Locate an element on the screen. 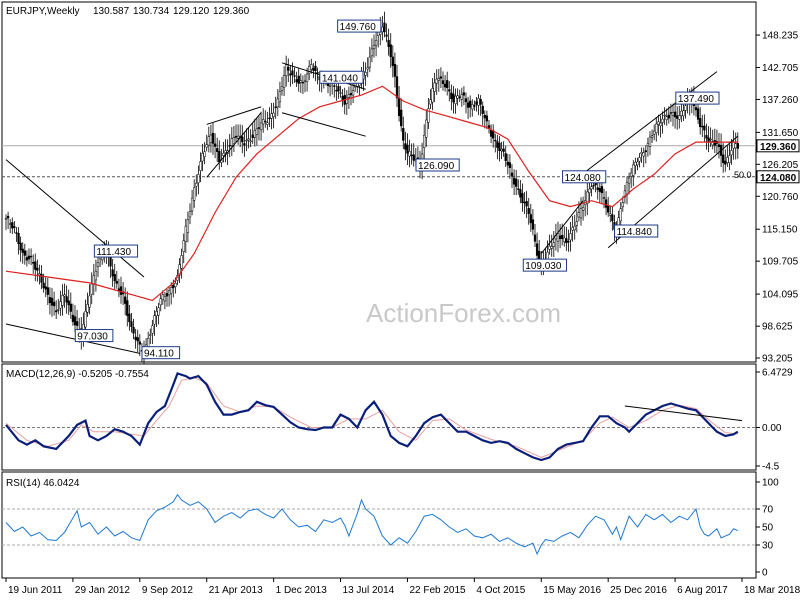 The width and height of the screenshot is (800, 600). macd-ytick-label: -4.5 is located at coordinates (771, 467).